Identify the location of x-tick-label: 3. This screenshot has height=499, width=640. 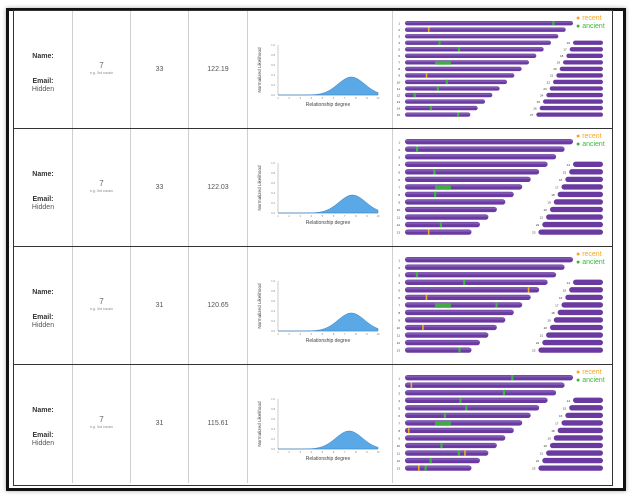
(300, 98).